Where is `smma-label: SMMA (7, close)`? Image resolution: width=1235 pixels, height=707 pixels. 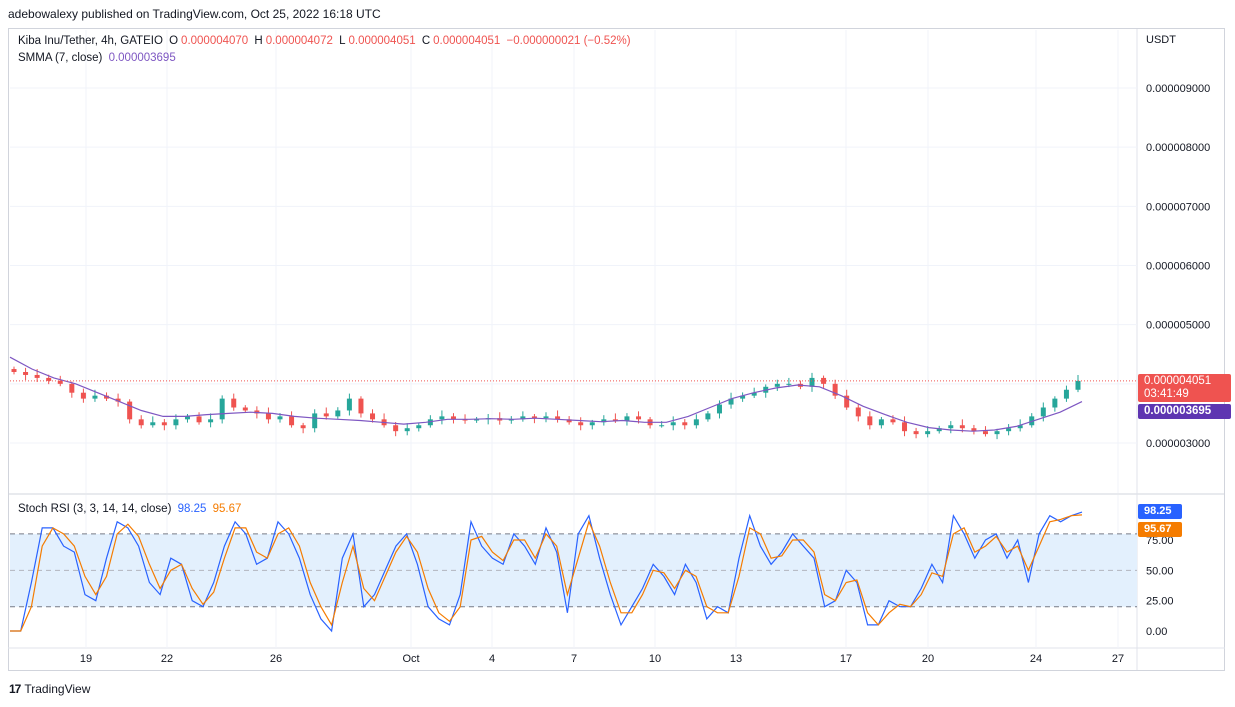
smma-label: SMMA (7, close) is located at coordinates (60, 58).